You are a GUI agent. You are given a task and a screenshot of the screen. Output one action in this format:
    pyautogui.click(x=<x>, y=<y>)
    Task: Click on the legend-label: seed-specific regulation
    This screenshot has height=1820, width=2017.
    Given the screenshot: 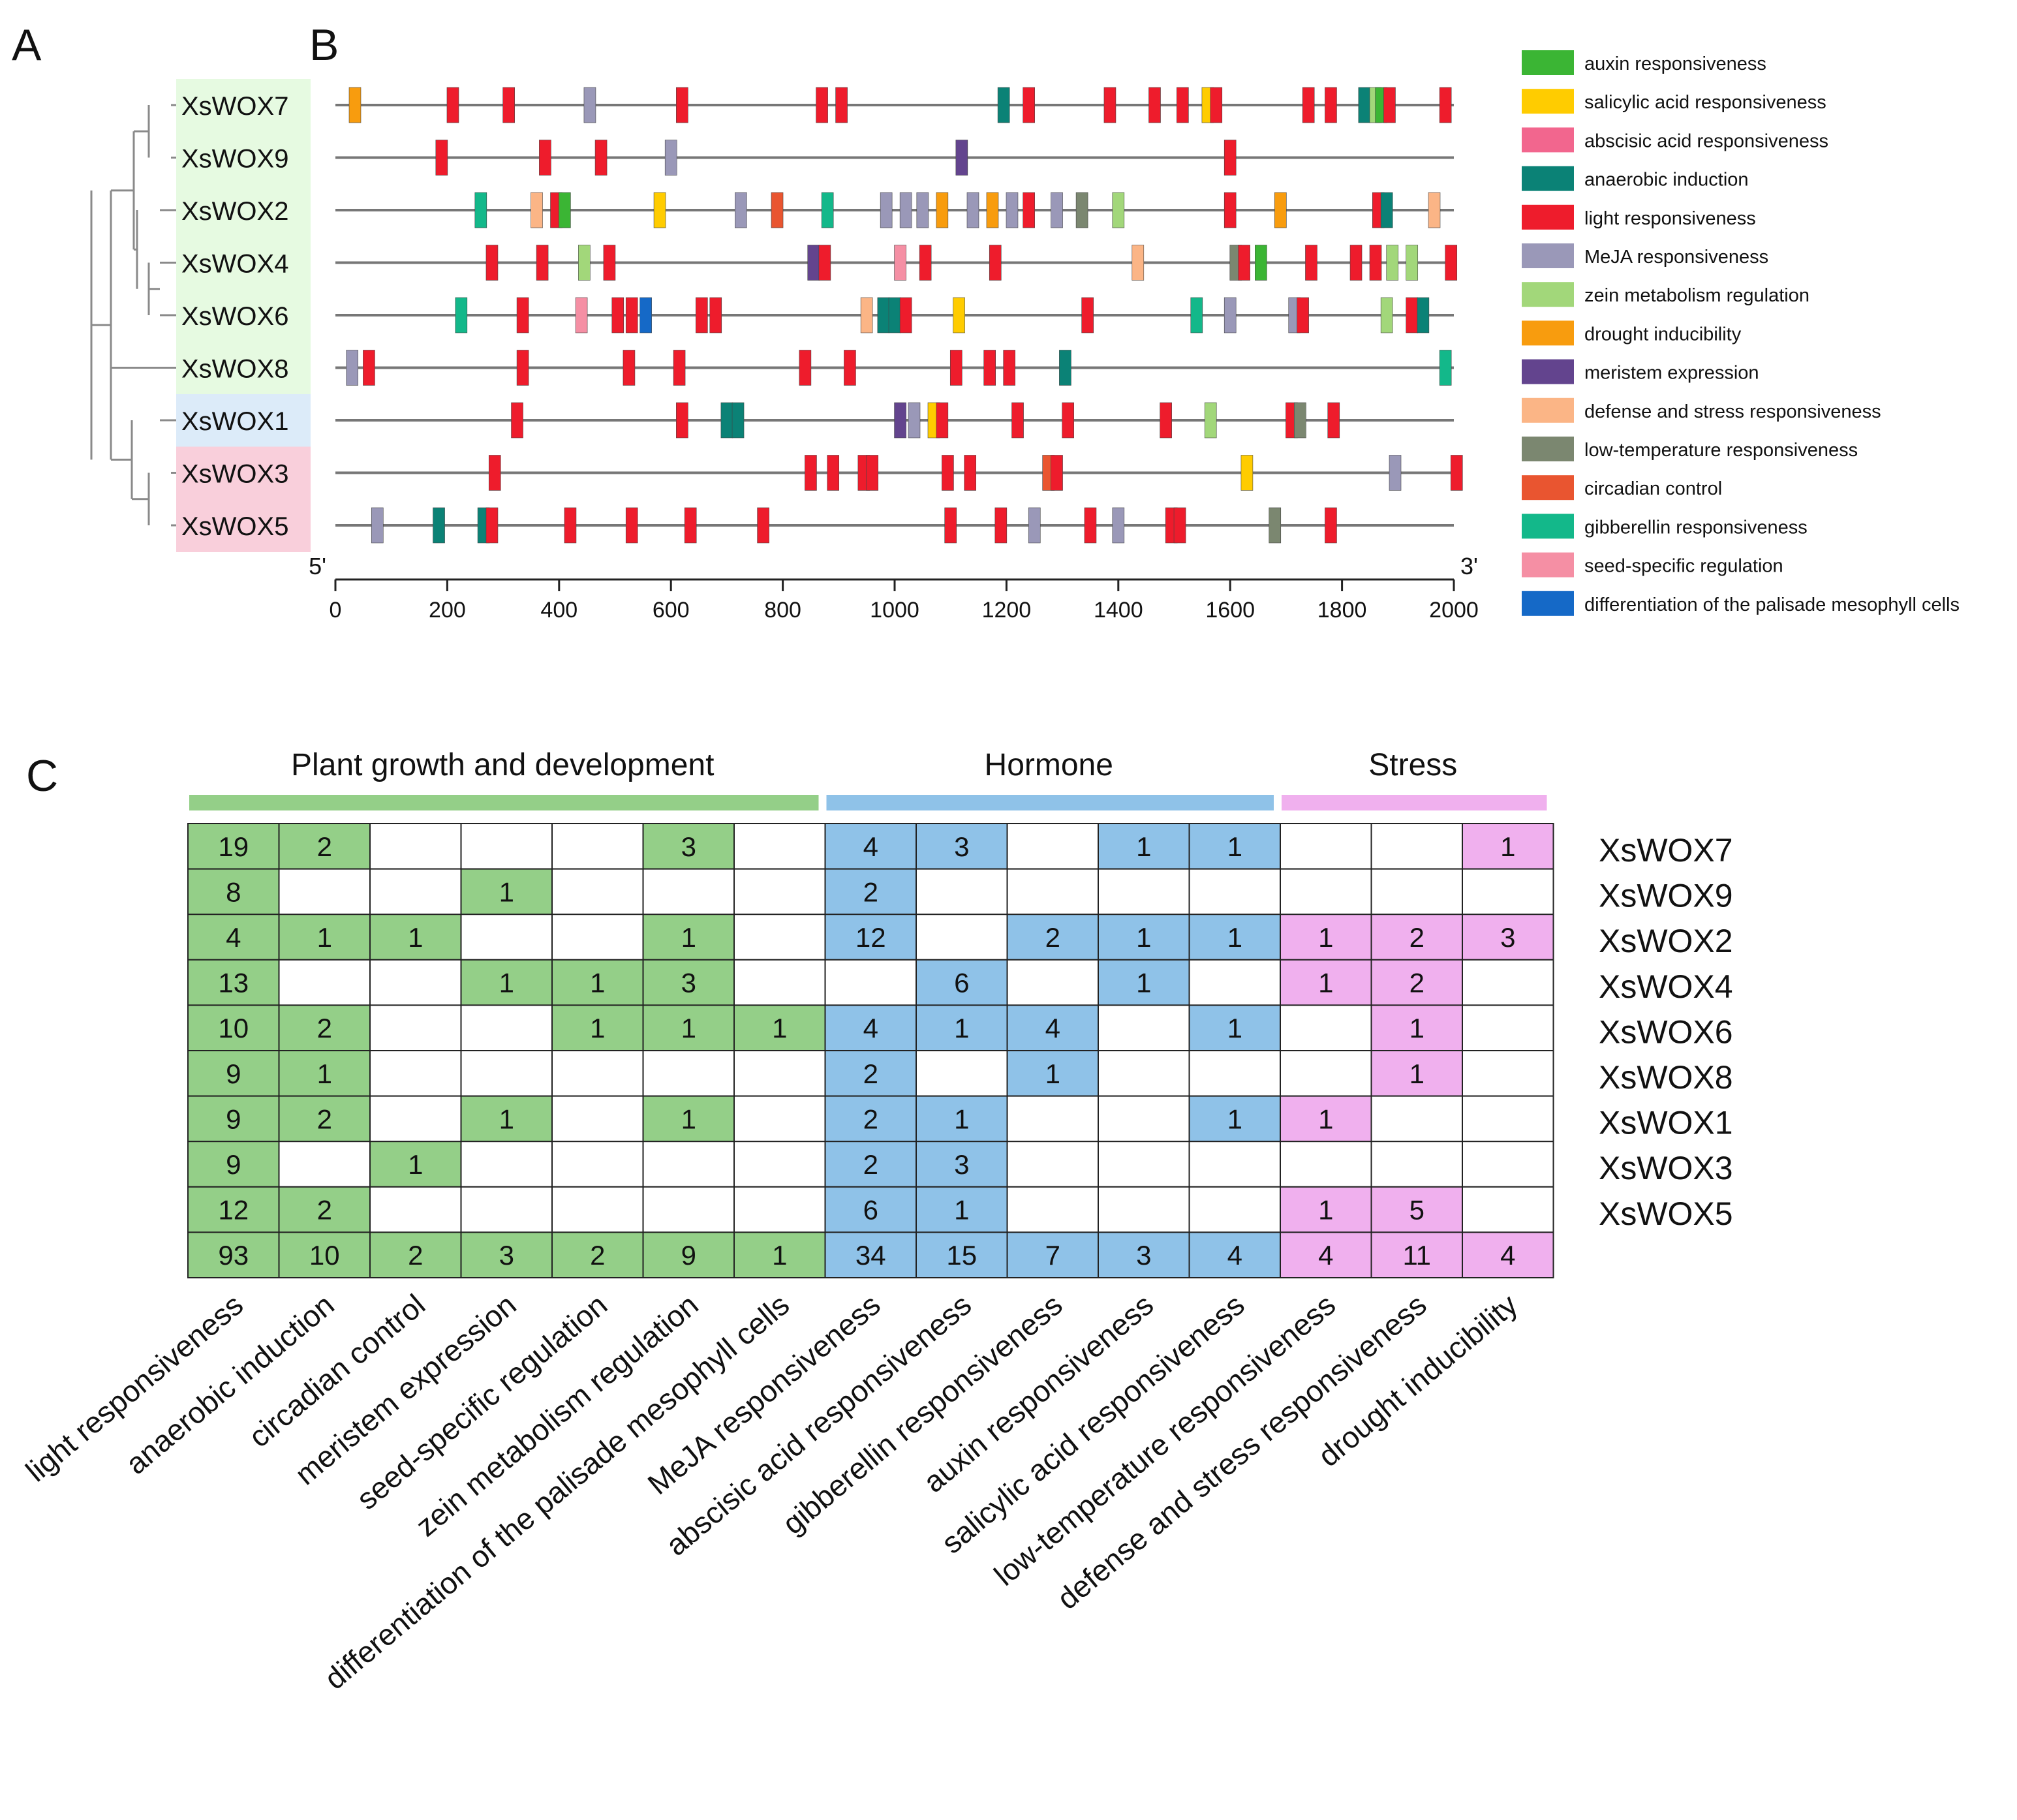 What is the action you would take?
    pyautogui.click(x=1683, y=566)
    